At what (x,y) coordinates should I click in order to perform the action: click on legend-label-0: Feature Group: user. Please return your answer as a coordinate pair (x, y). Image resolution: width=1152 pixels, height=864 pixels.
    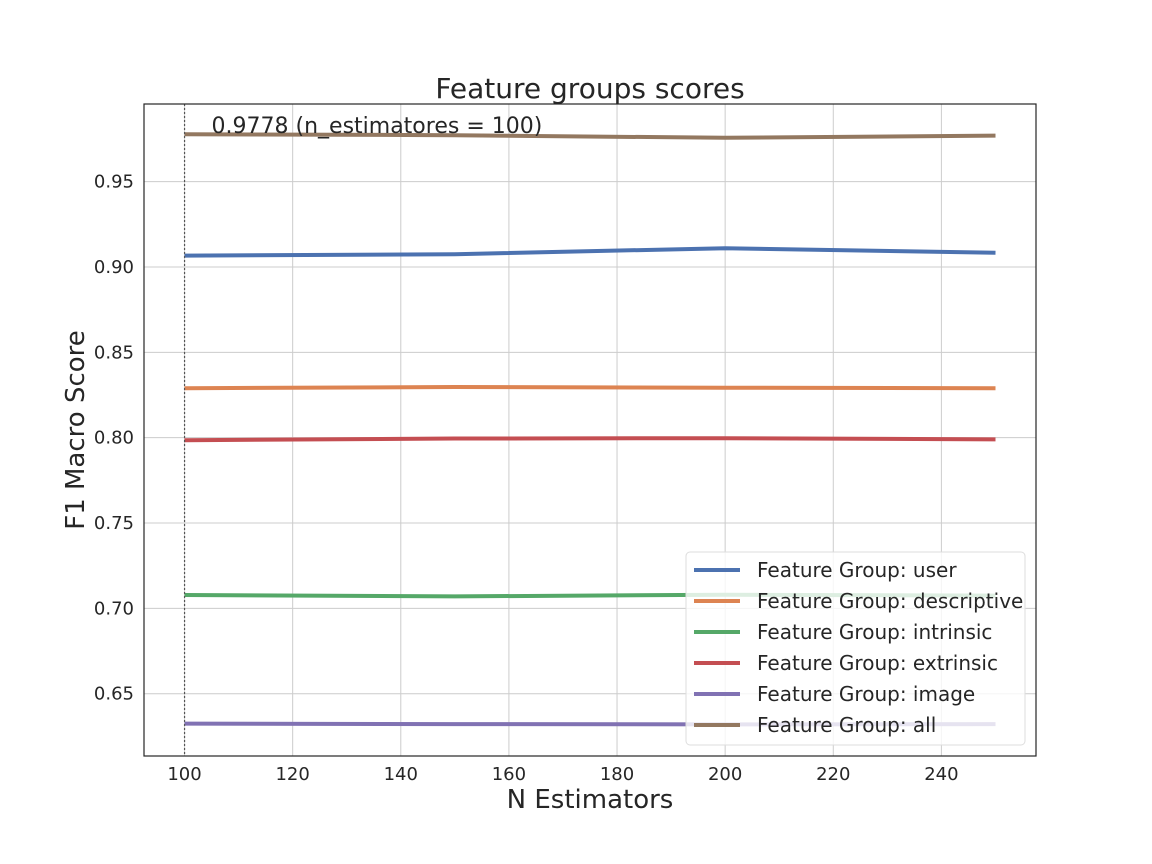
    Looking at the image, I should click on (857, 570).